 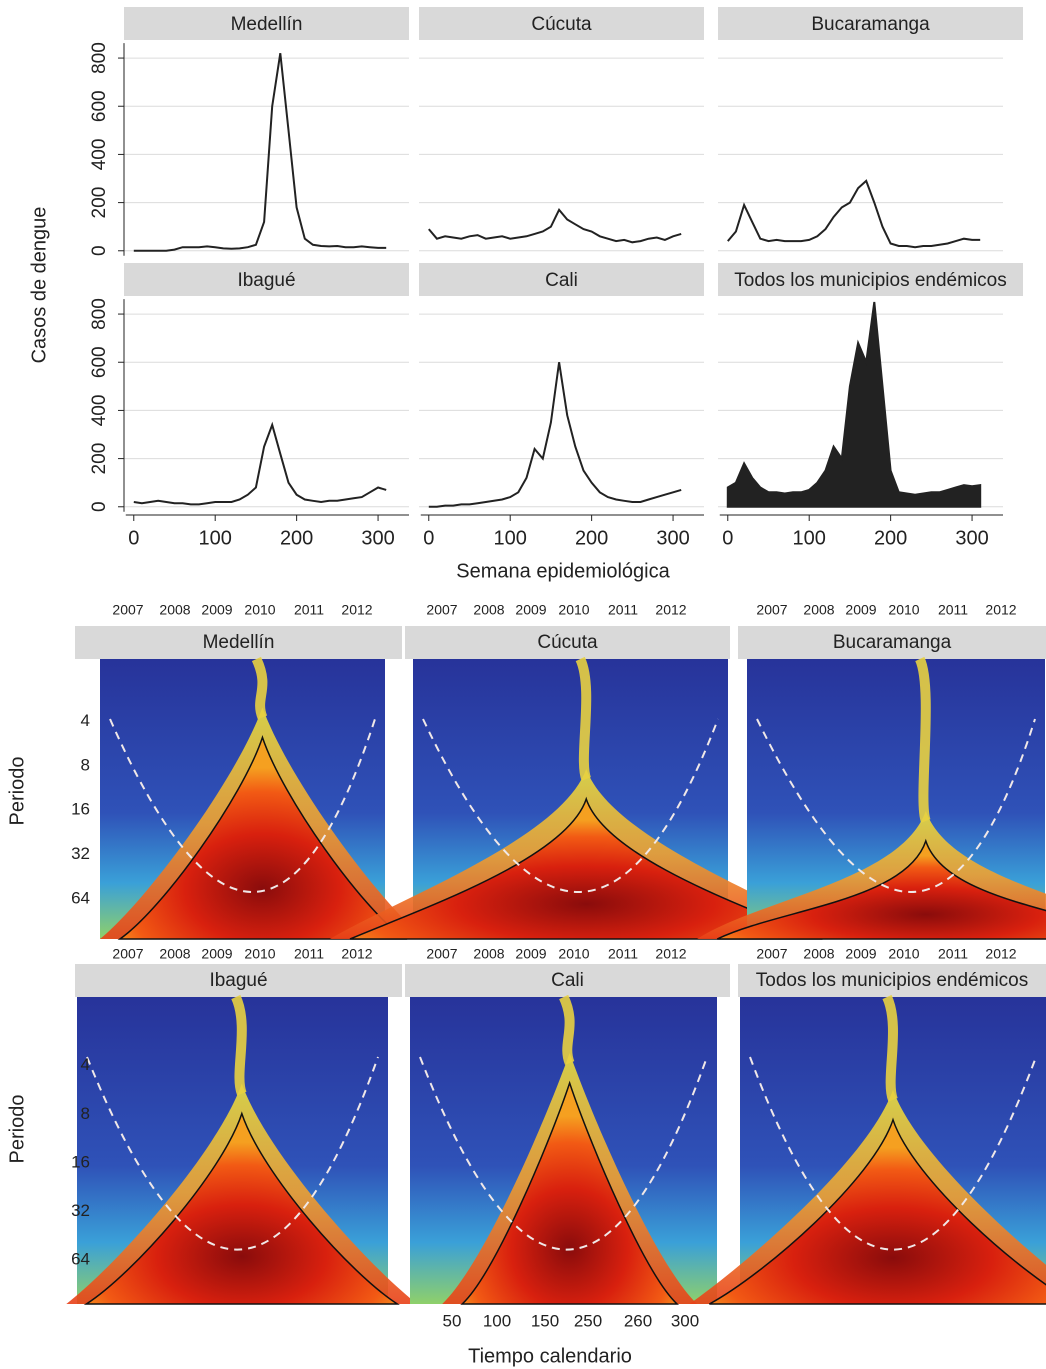 What do you see at coordinates (892, 980) in the screenshot?
I see `panel-title: Todos los municipios endémicos` at bounding box center [892, 980].